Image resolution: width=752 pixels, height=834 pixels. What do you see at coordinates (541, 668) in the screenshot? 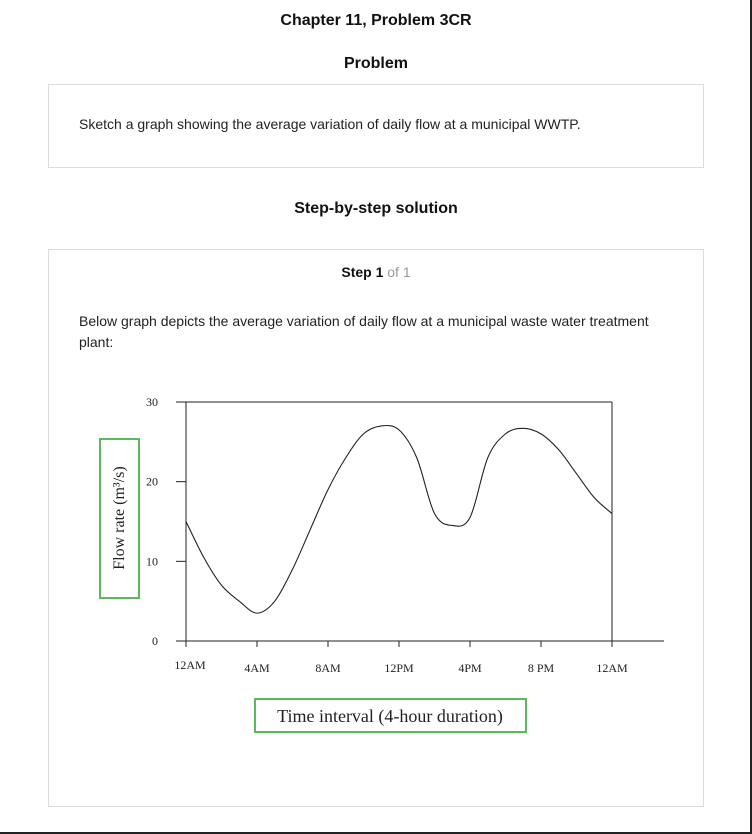
I see `x-tick-label: 8 PM` at bounding box center [541, 668].